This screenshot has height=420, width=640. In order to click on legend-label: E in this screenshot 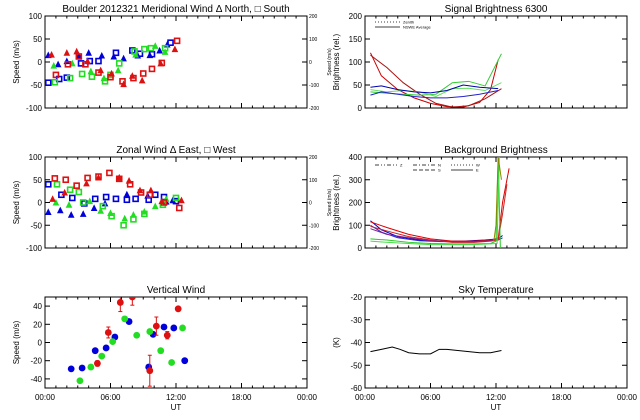, I will do `click(477, 170)`.